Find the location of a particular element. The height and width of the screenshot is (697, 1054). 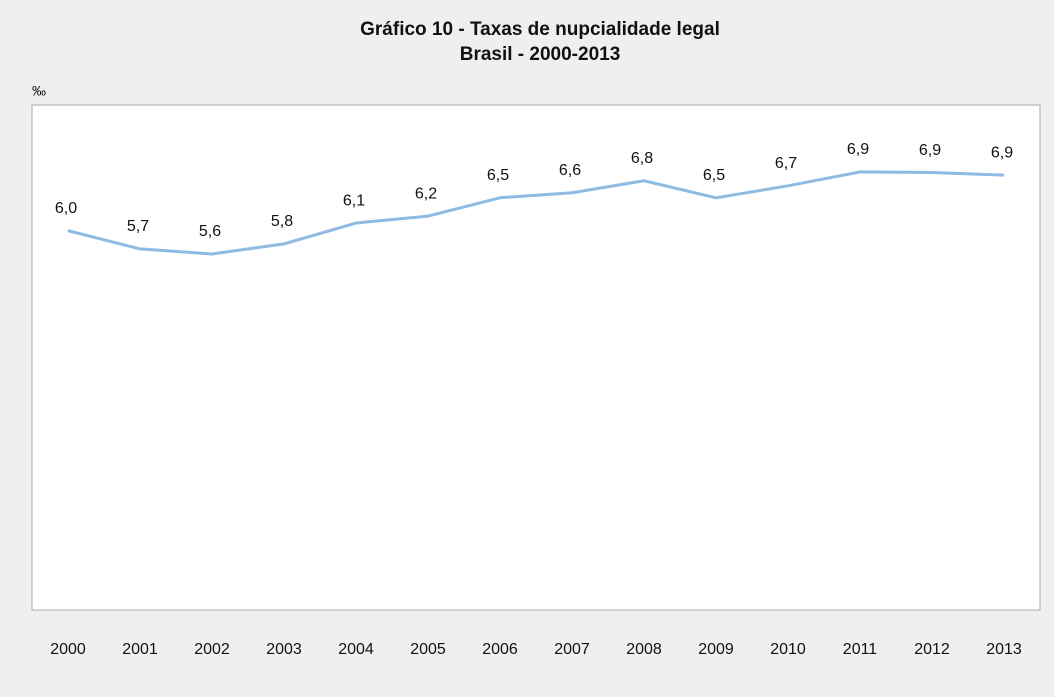

x-tick-label: 2005 is located at coordinates (428, 649).